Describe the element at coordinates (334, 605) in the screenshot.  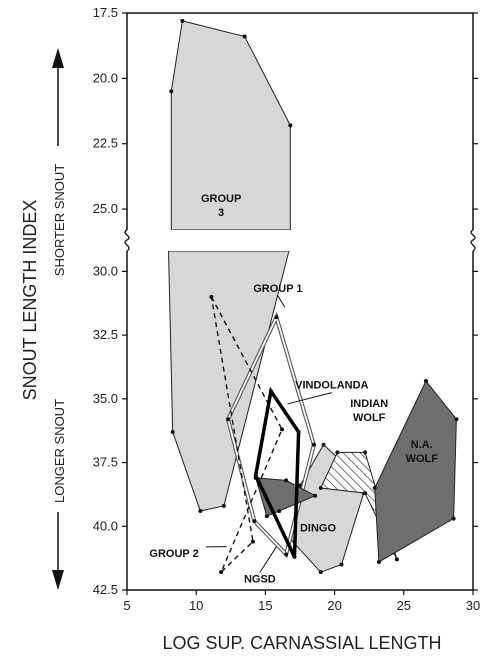
I see `x-tick-label-20: 20` at that location.